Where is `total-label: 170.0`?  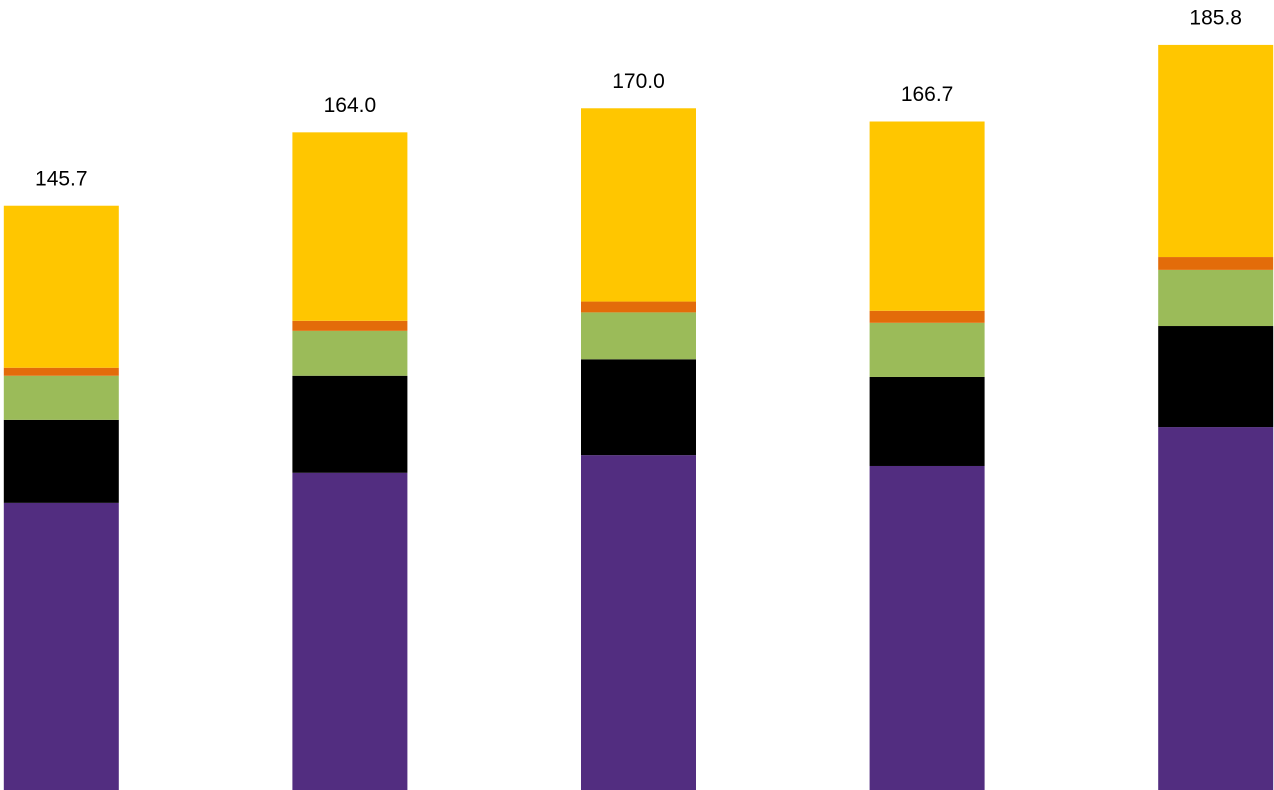
total-label: 170.0 is located at coordinates (638, 81).